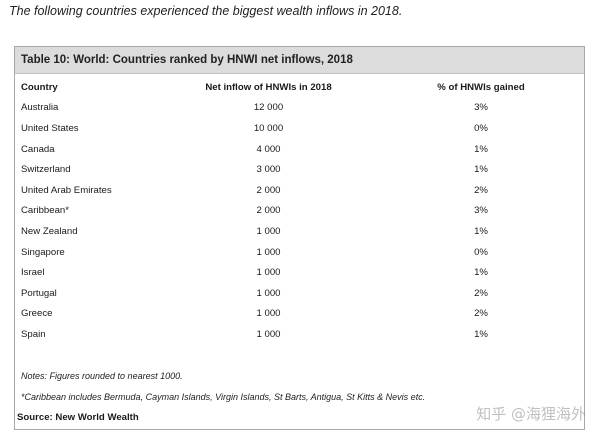  What do you see at coordinates (298, 272) in the screenshot?
I see `table-row: Israel 1 000 1%` at bounding box center [298, 272].